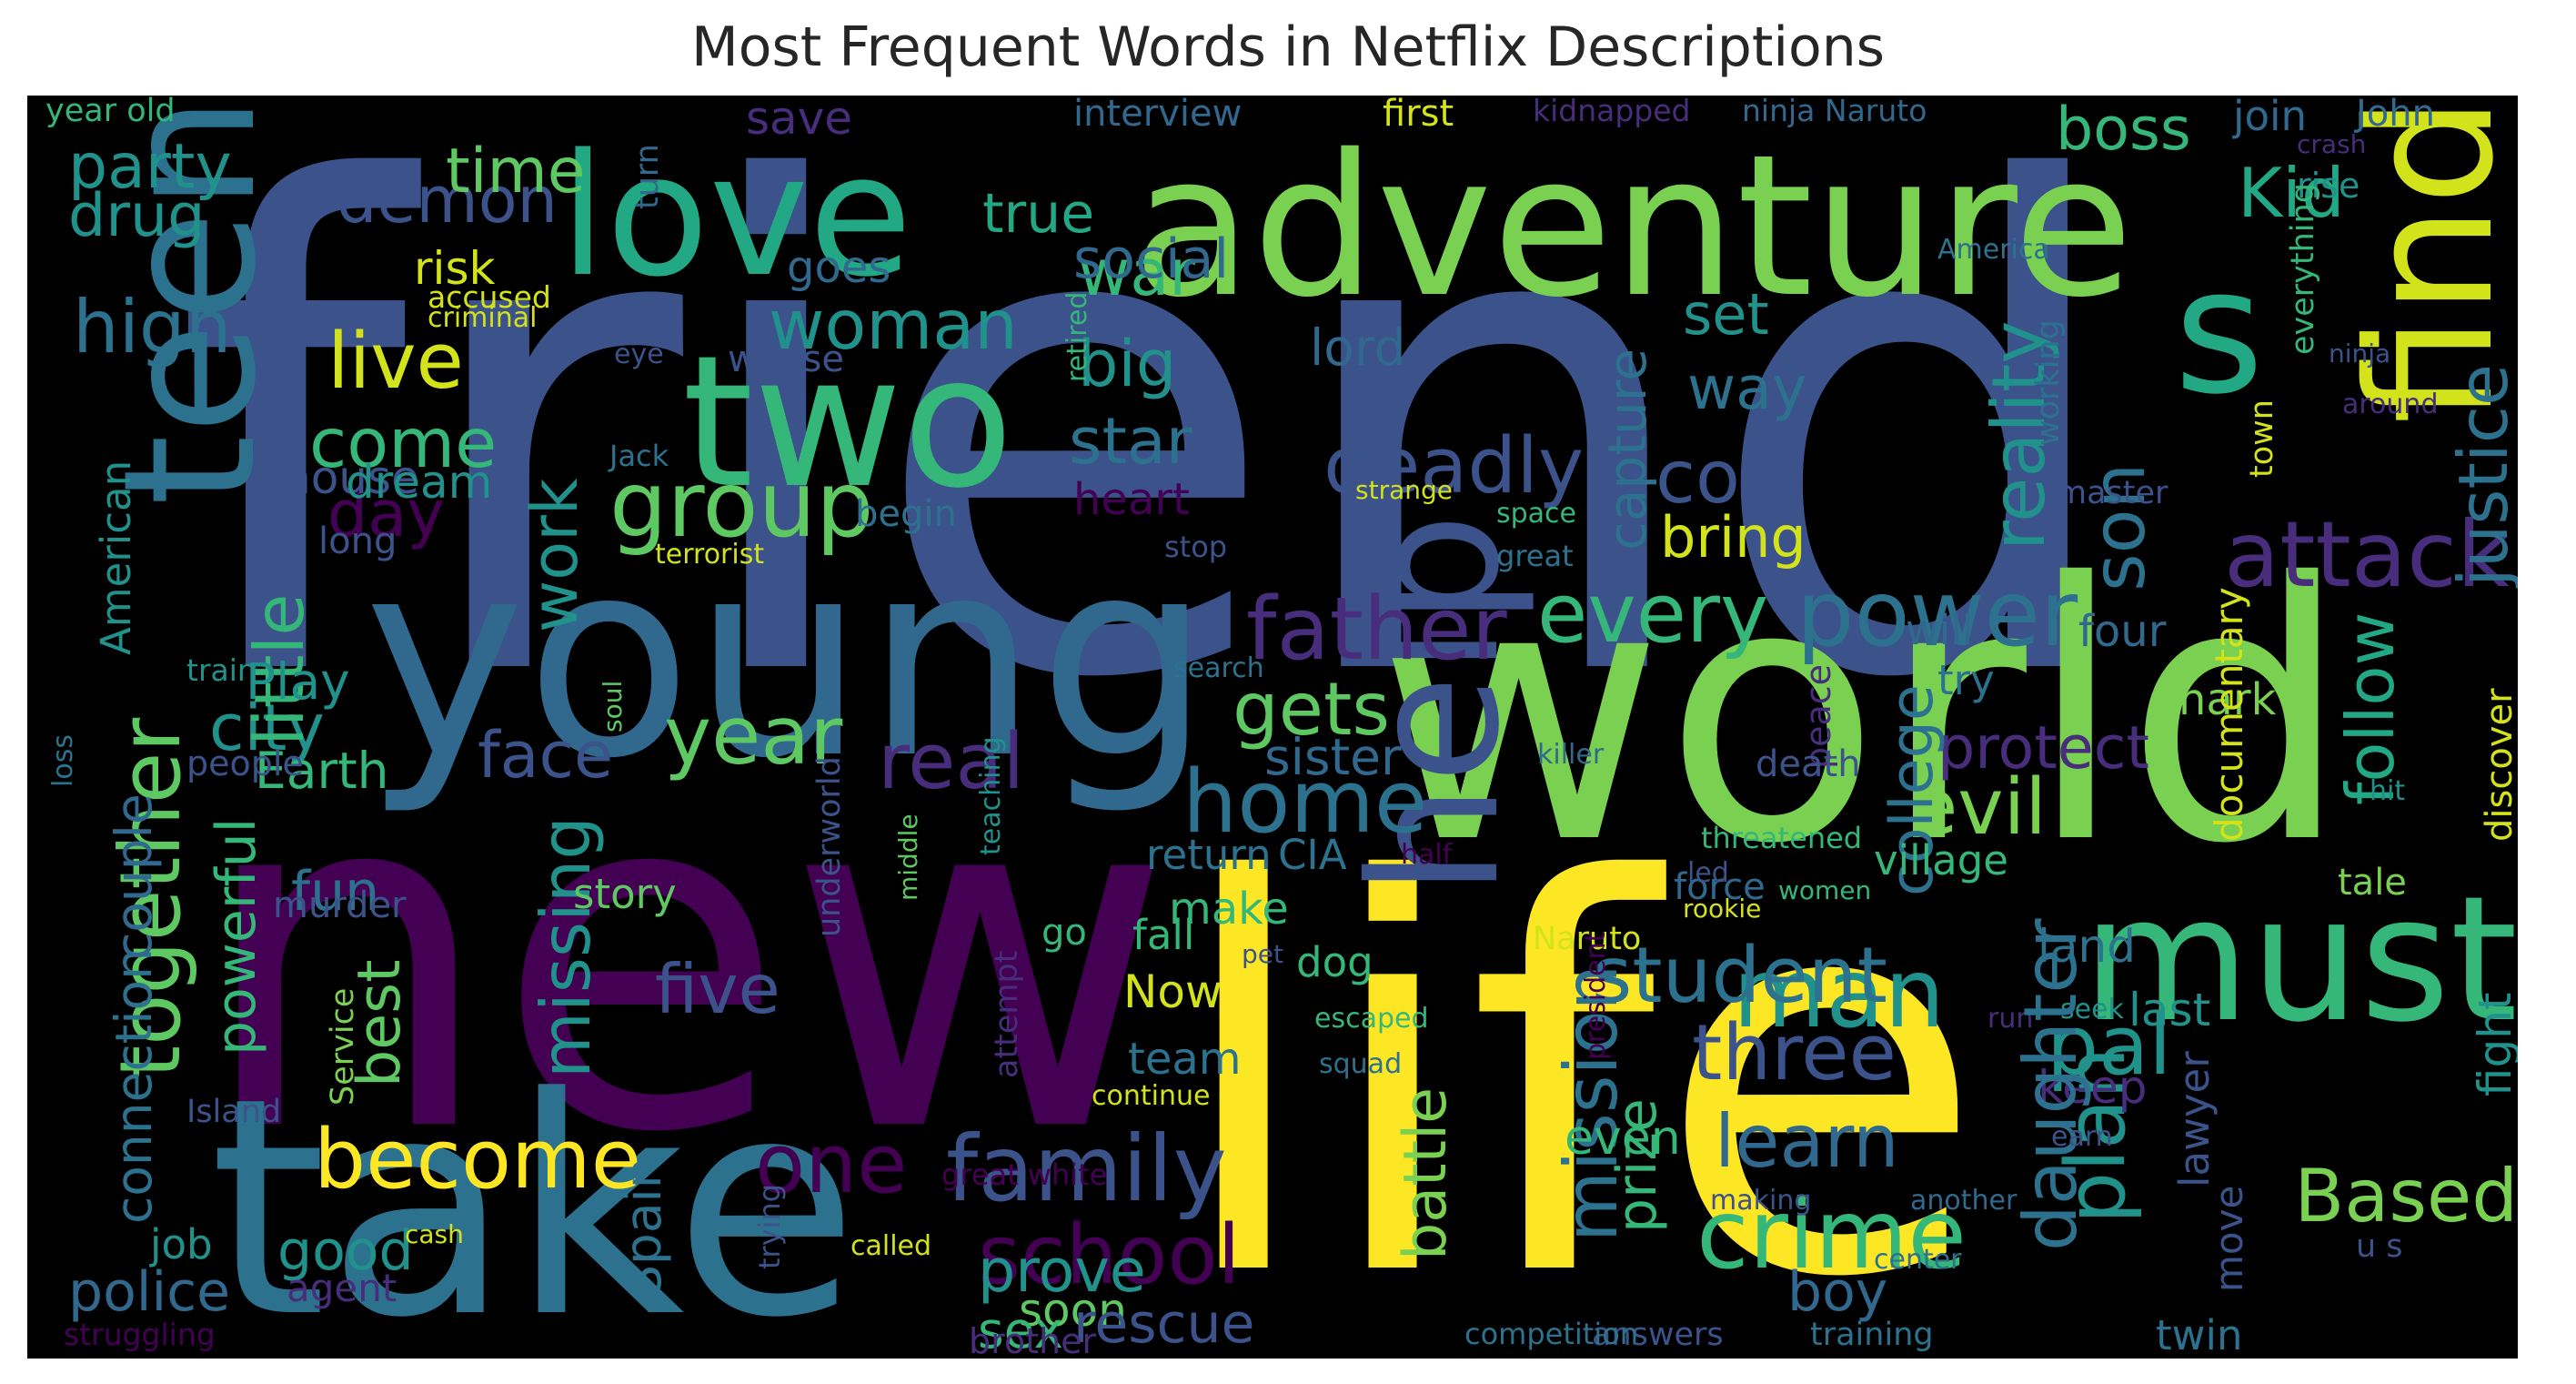  I want to click on word-first: first, so click(1418, 116).